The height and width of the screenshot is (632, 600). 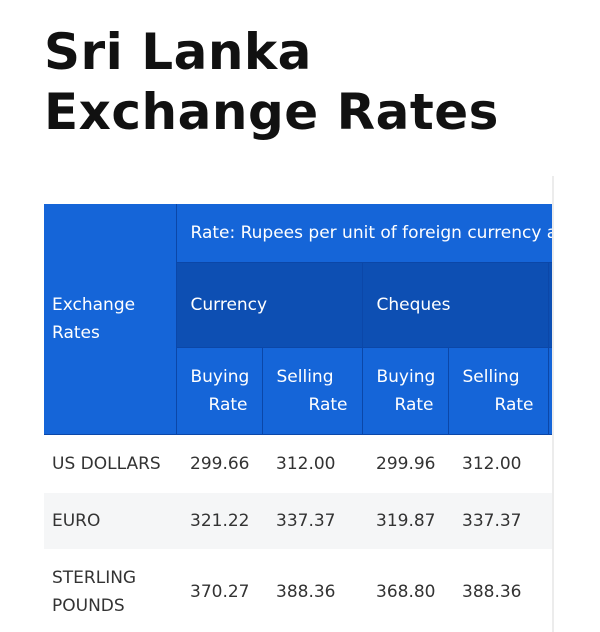 What do you see at coordinates (498, 590) in the screenshot?
I see `cheques-selling-cell: 388.36` at bounding box center [498, 590].